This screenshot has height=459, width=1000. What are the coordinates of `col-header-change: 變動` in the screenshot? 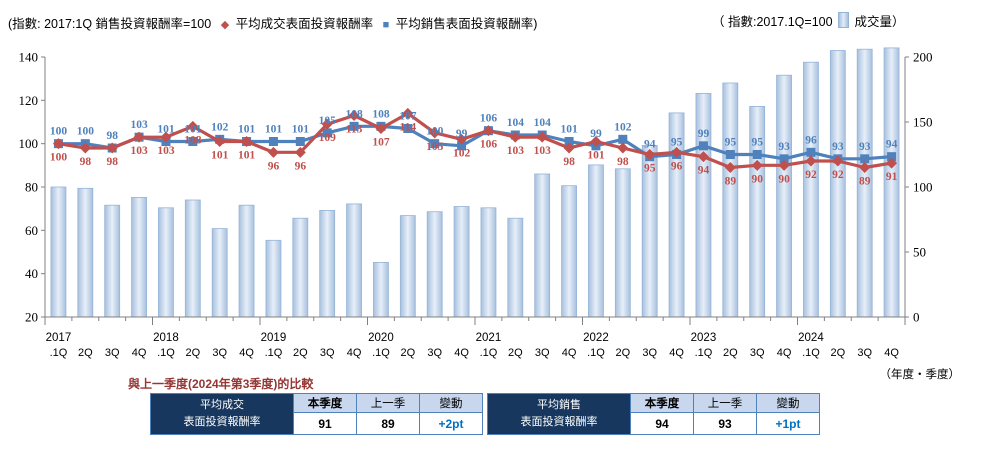 It's located at (451, 403).